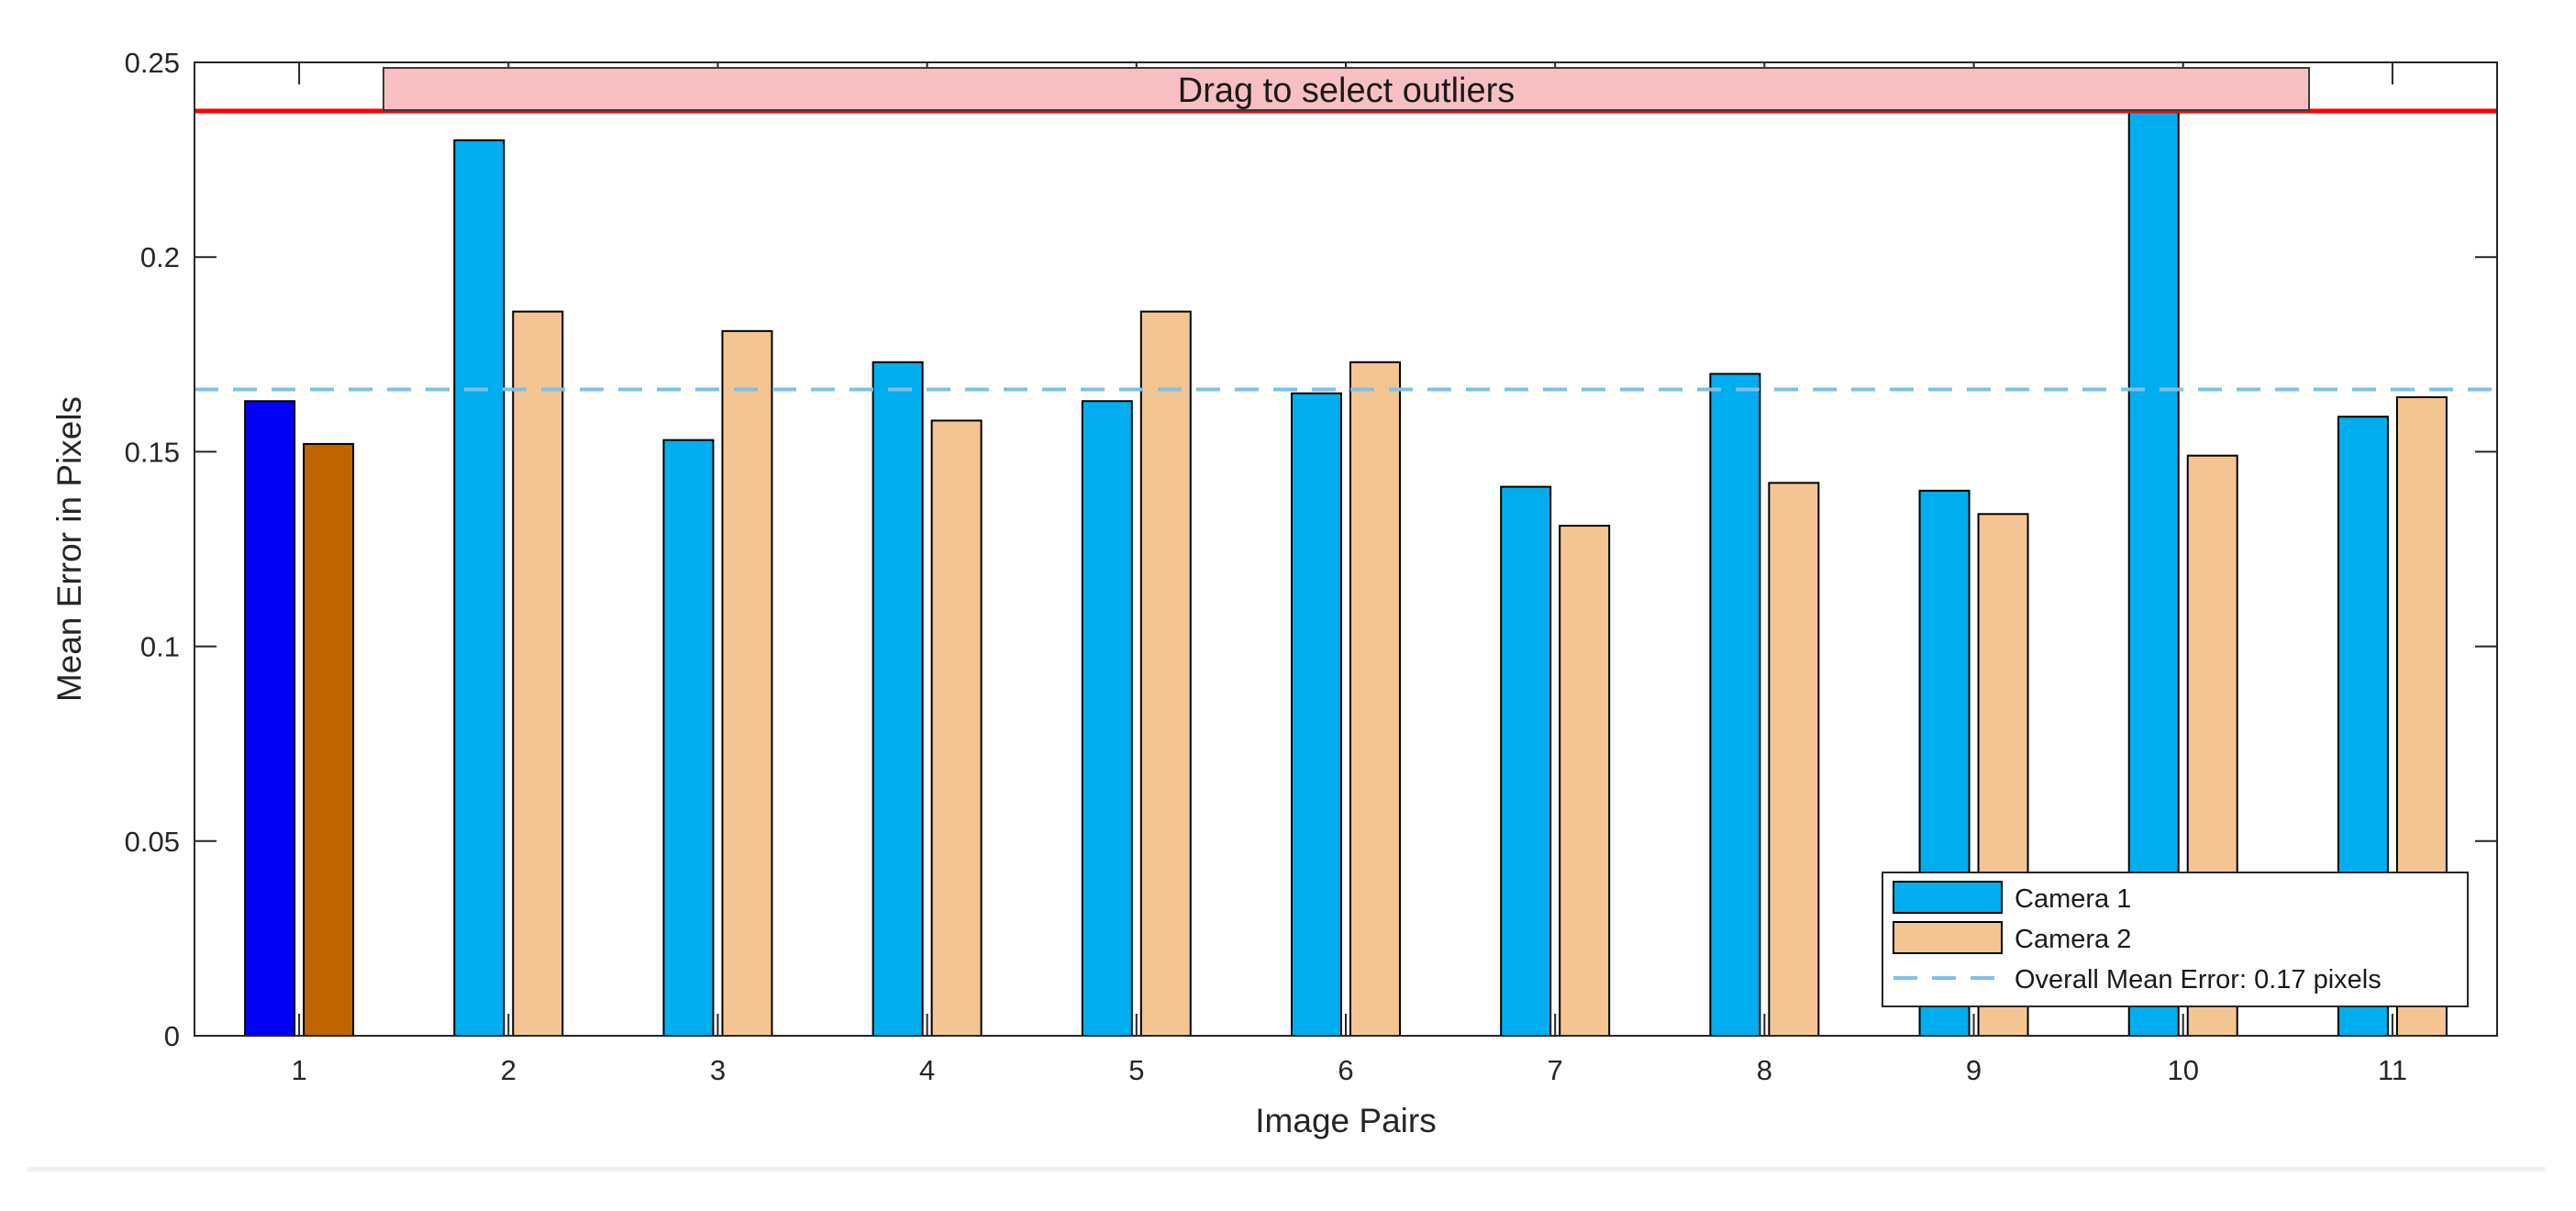 The width and height of the screenshot is (2576, 1211). Describe the element at coordinates (718, 1070) in the screenshot. I see `x-tick-label: 3` at that location.